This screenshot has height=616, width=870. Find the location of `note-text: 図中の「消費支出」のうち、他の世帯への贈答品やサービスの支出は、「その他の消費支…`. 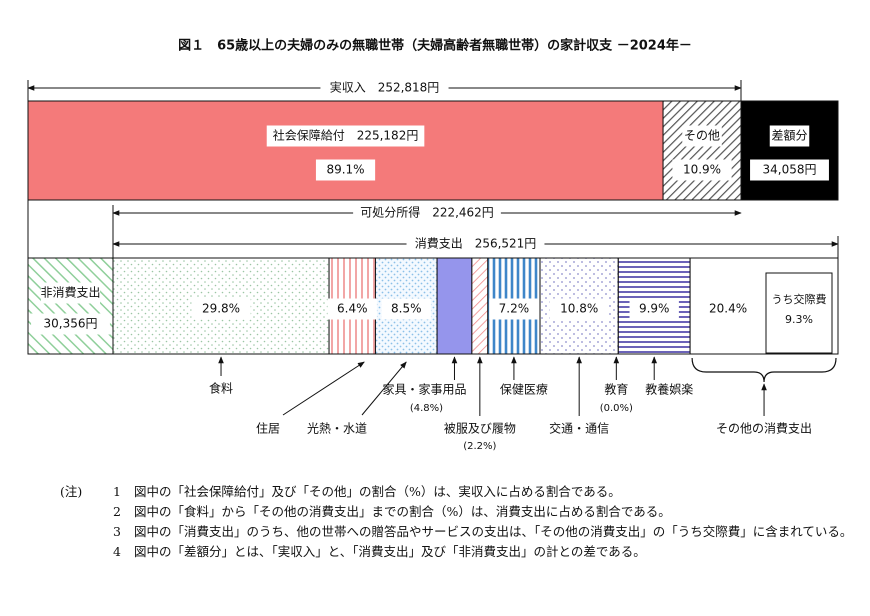

note-text: 図中の「消費支出」のうち、他の世帯への贈答品やサービスの支出は、「その他の消費支… is located at coordinates (493, 531).